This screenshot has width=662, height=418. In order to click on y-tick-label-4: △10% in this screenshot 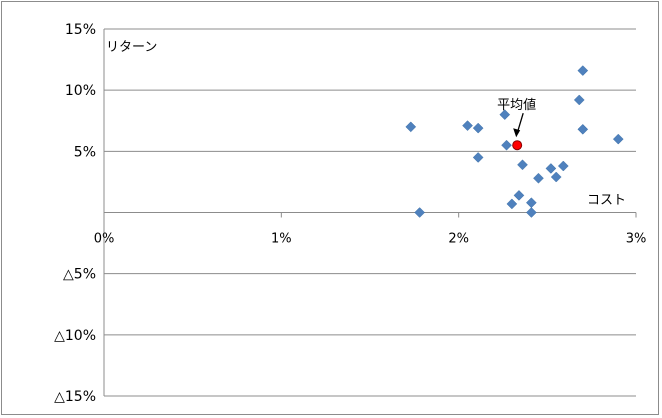, I will do `click(75, 336)`.